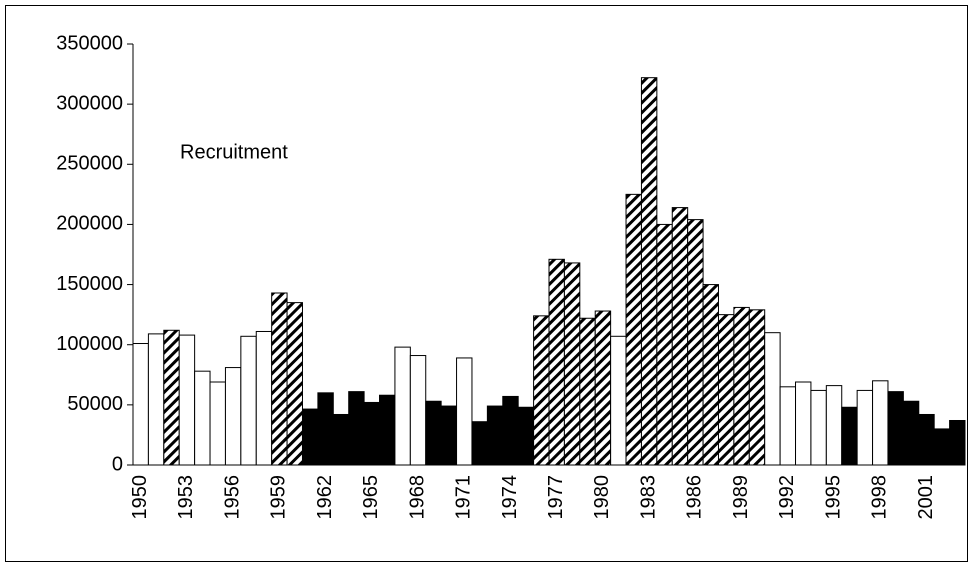 This screenshot has width=969, height=568. What do you see at coordinates (741, 497) in the screenshot?
I see `x-tick-label: 1989` at bounding box center [741, 497].